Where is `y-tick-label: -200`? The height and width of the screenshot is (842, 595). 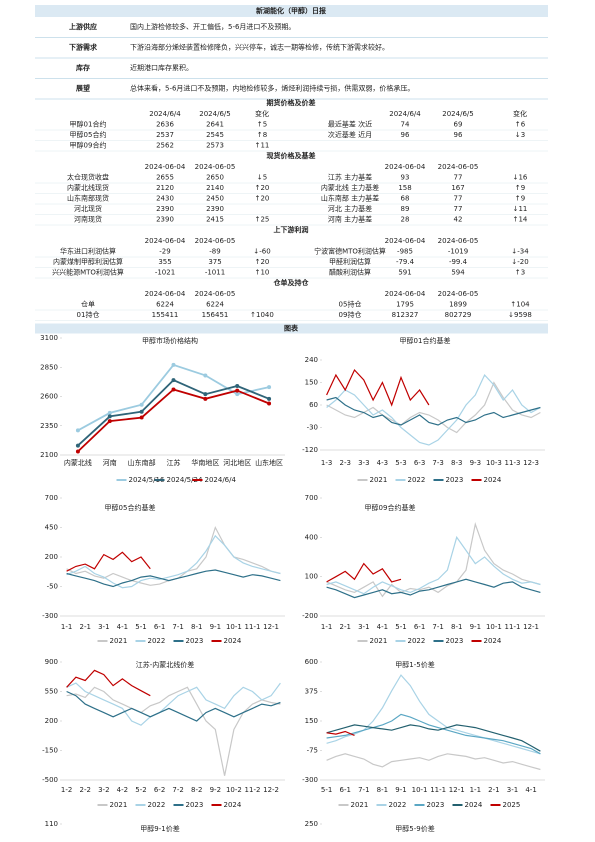 y-tick-label: -200 is located at coordinates (310, 616).